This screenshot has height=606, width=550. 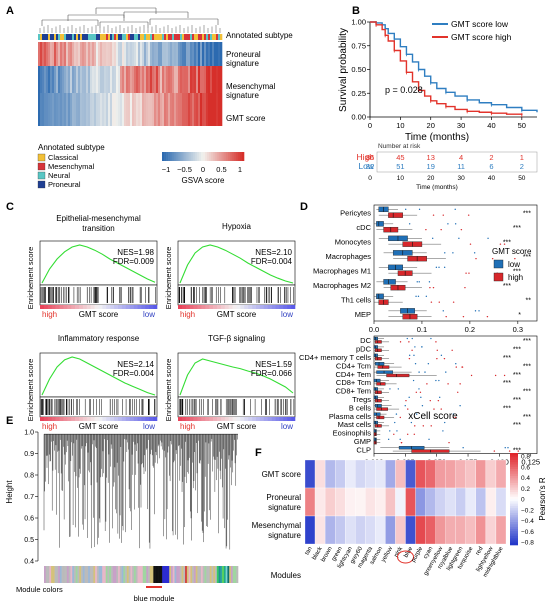 I want to click on c-low-label: low, so click(x=287, y=314).